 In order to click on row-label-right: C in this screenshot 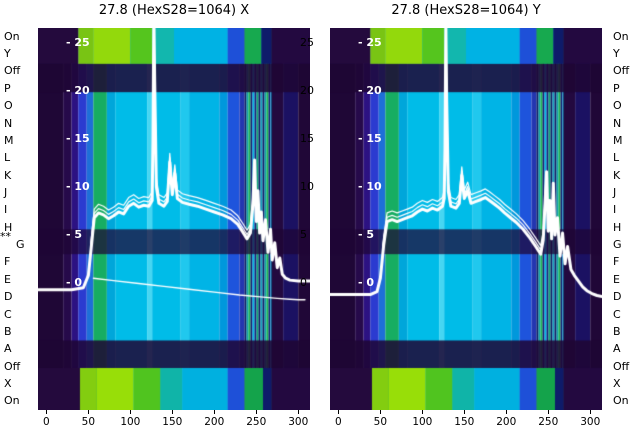, I will do `click(617, 314)`.